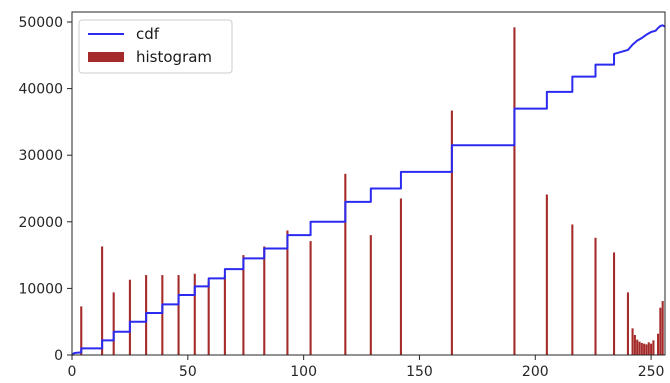  Describe the element at coordinates (40, 156) in the screenshot. I see `y-tick-label: 30000` at that location.